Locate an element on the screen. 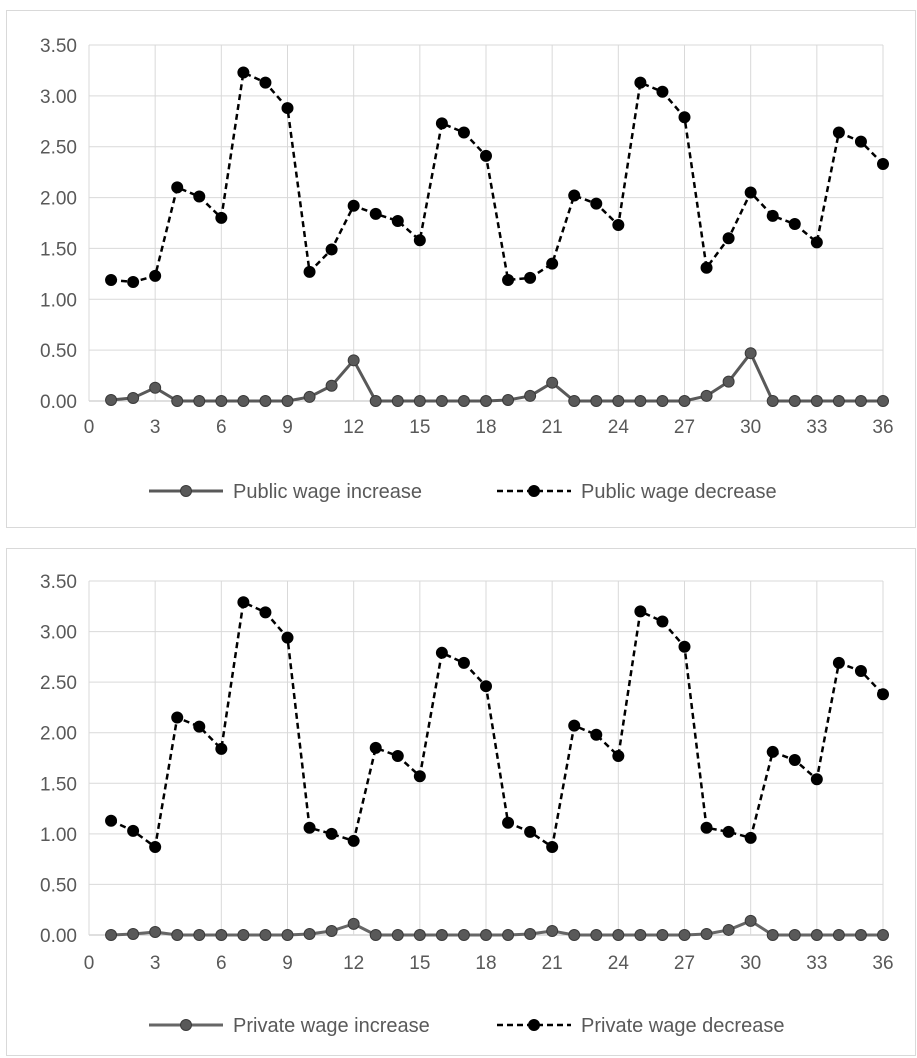 This screenshot has width=917, height=1058. y-tick-label: 3.50 is located at coordinates (58, 46).